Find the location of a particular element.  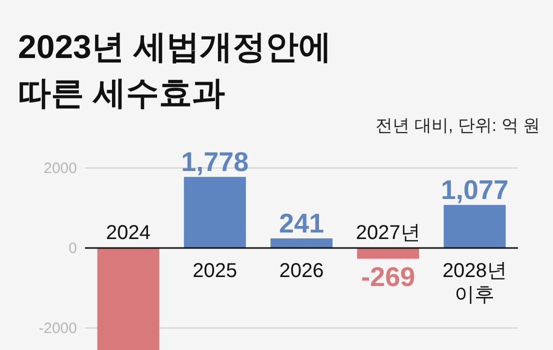

data-label: -269 is located at coordinates (388, 277).